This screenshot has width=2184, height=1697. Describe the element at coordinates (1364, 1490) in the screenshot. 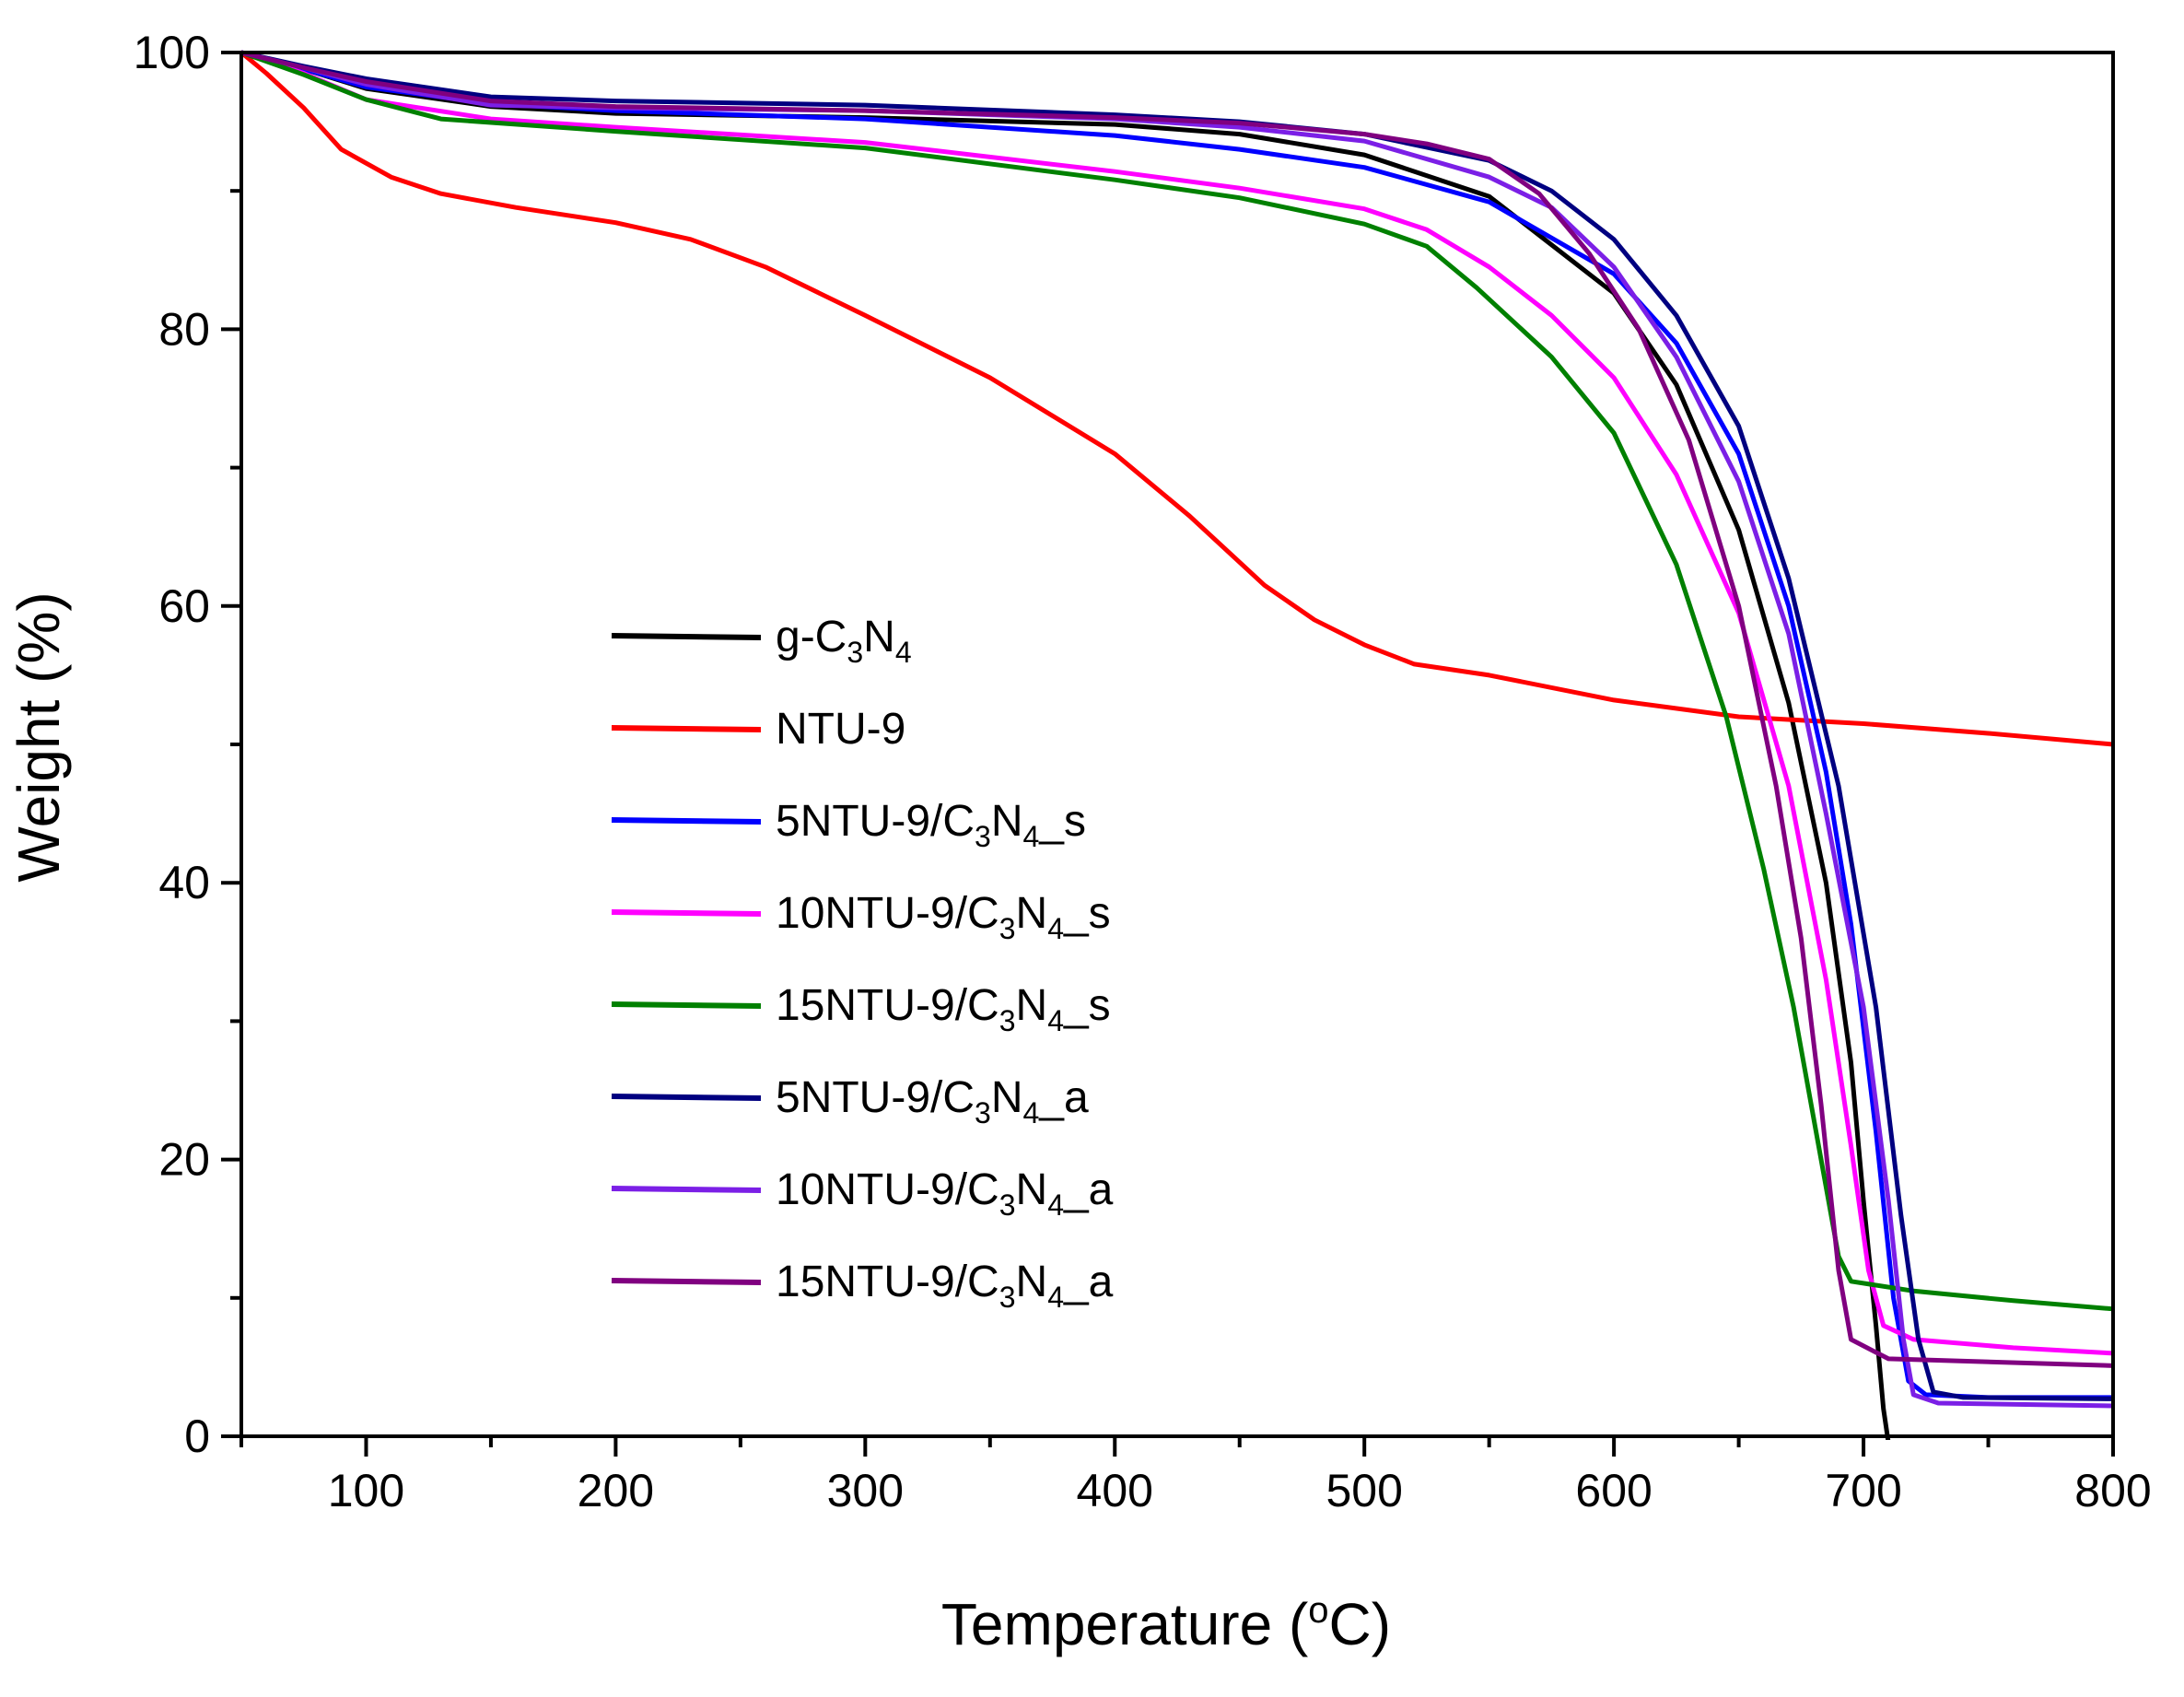

I see `x-tick-label: 500` at that location.